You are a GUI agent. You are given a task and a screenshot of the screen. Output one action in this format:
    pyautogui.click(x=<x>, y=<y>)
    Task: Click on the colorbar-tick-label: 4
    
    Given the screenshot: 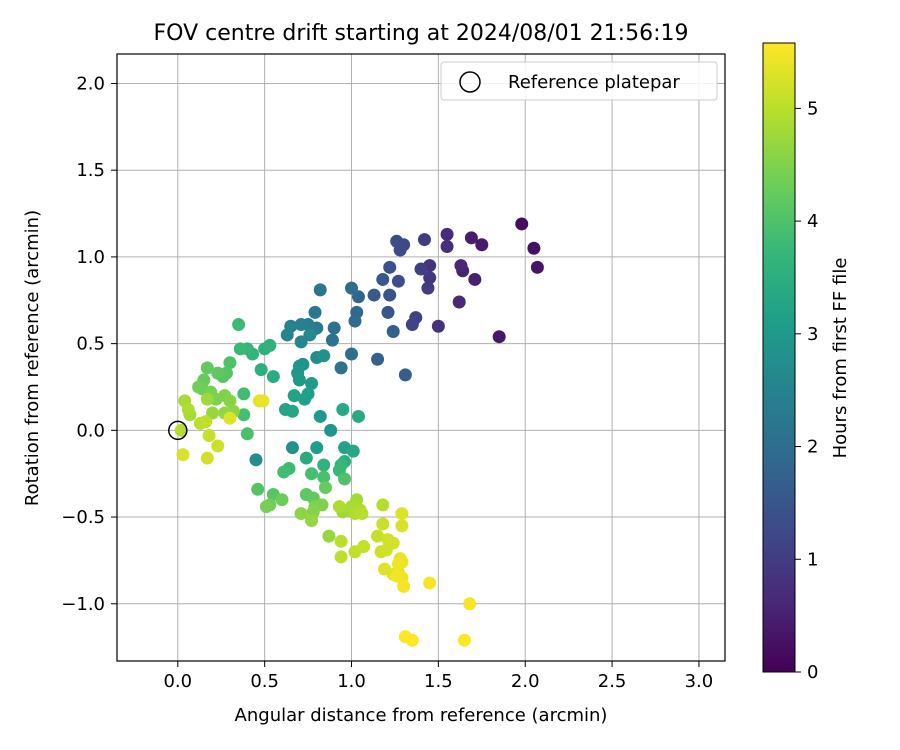 What is the action you would take?
    pyautogui.click(x=812, y=221)
    